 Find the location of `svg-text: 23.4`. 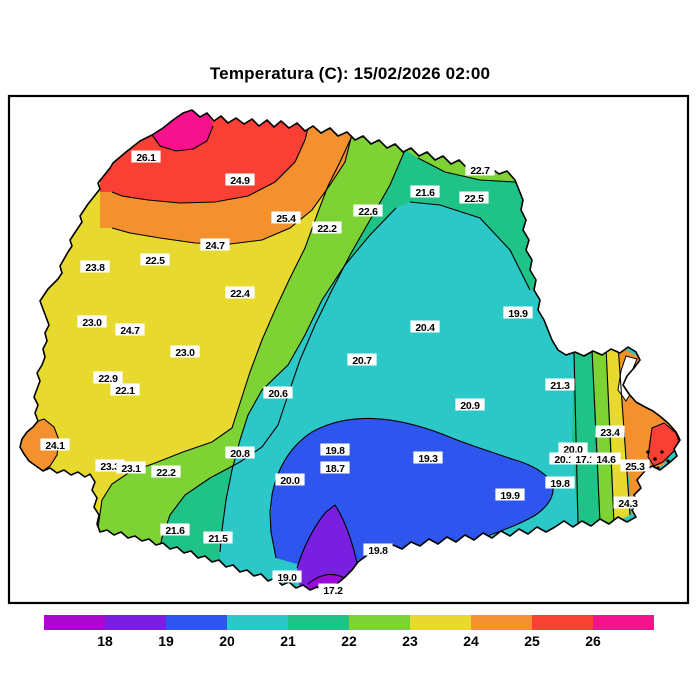

svg-text: 23.4 is located at coordinates (610, 433).